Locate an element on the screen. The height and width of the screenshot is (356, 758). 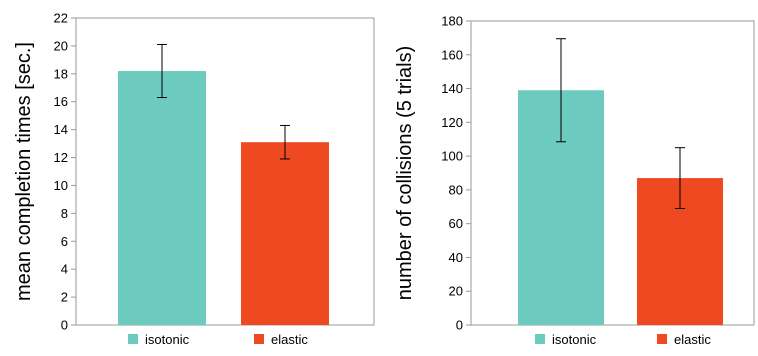
y-tick-label: 2 is located at coordinates (64, 297).